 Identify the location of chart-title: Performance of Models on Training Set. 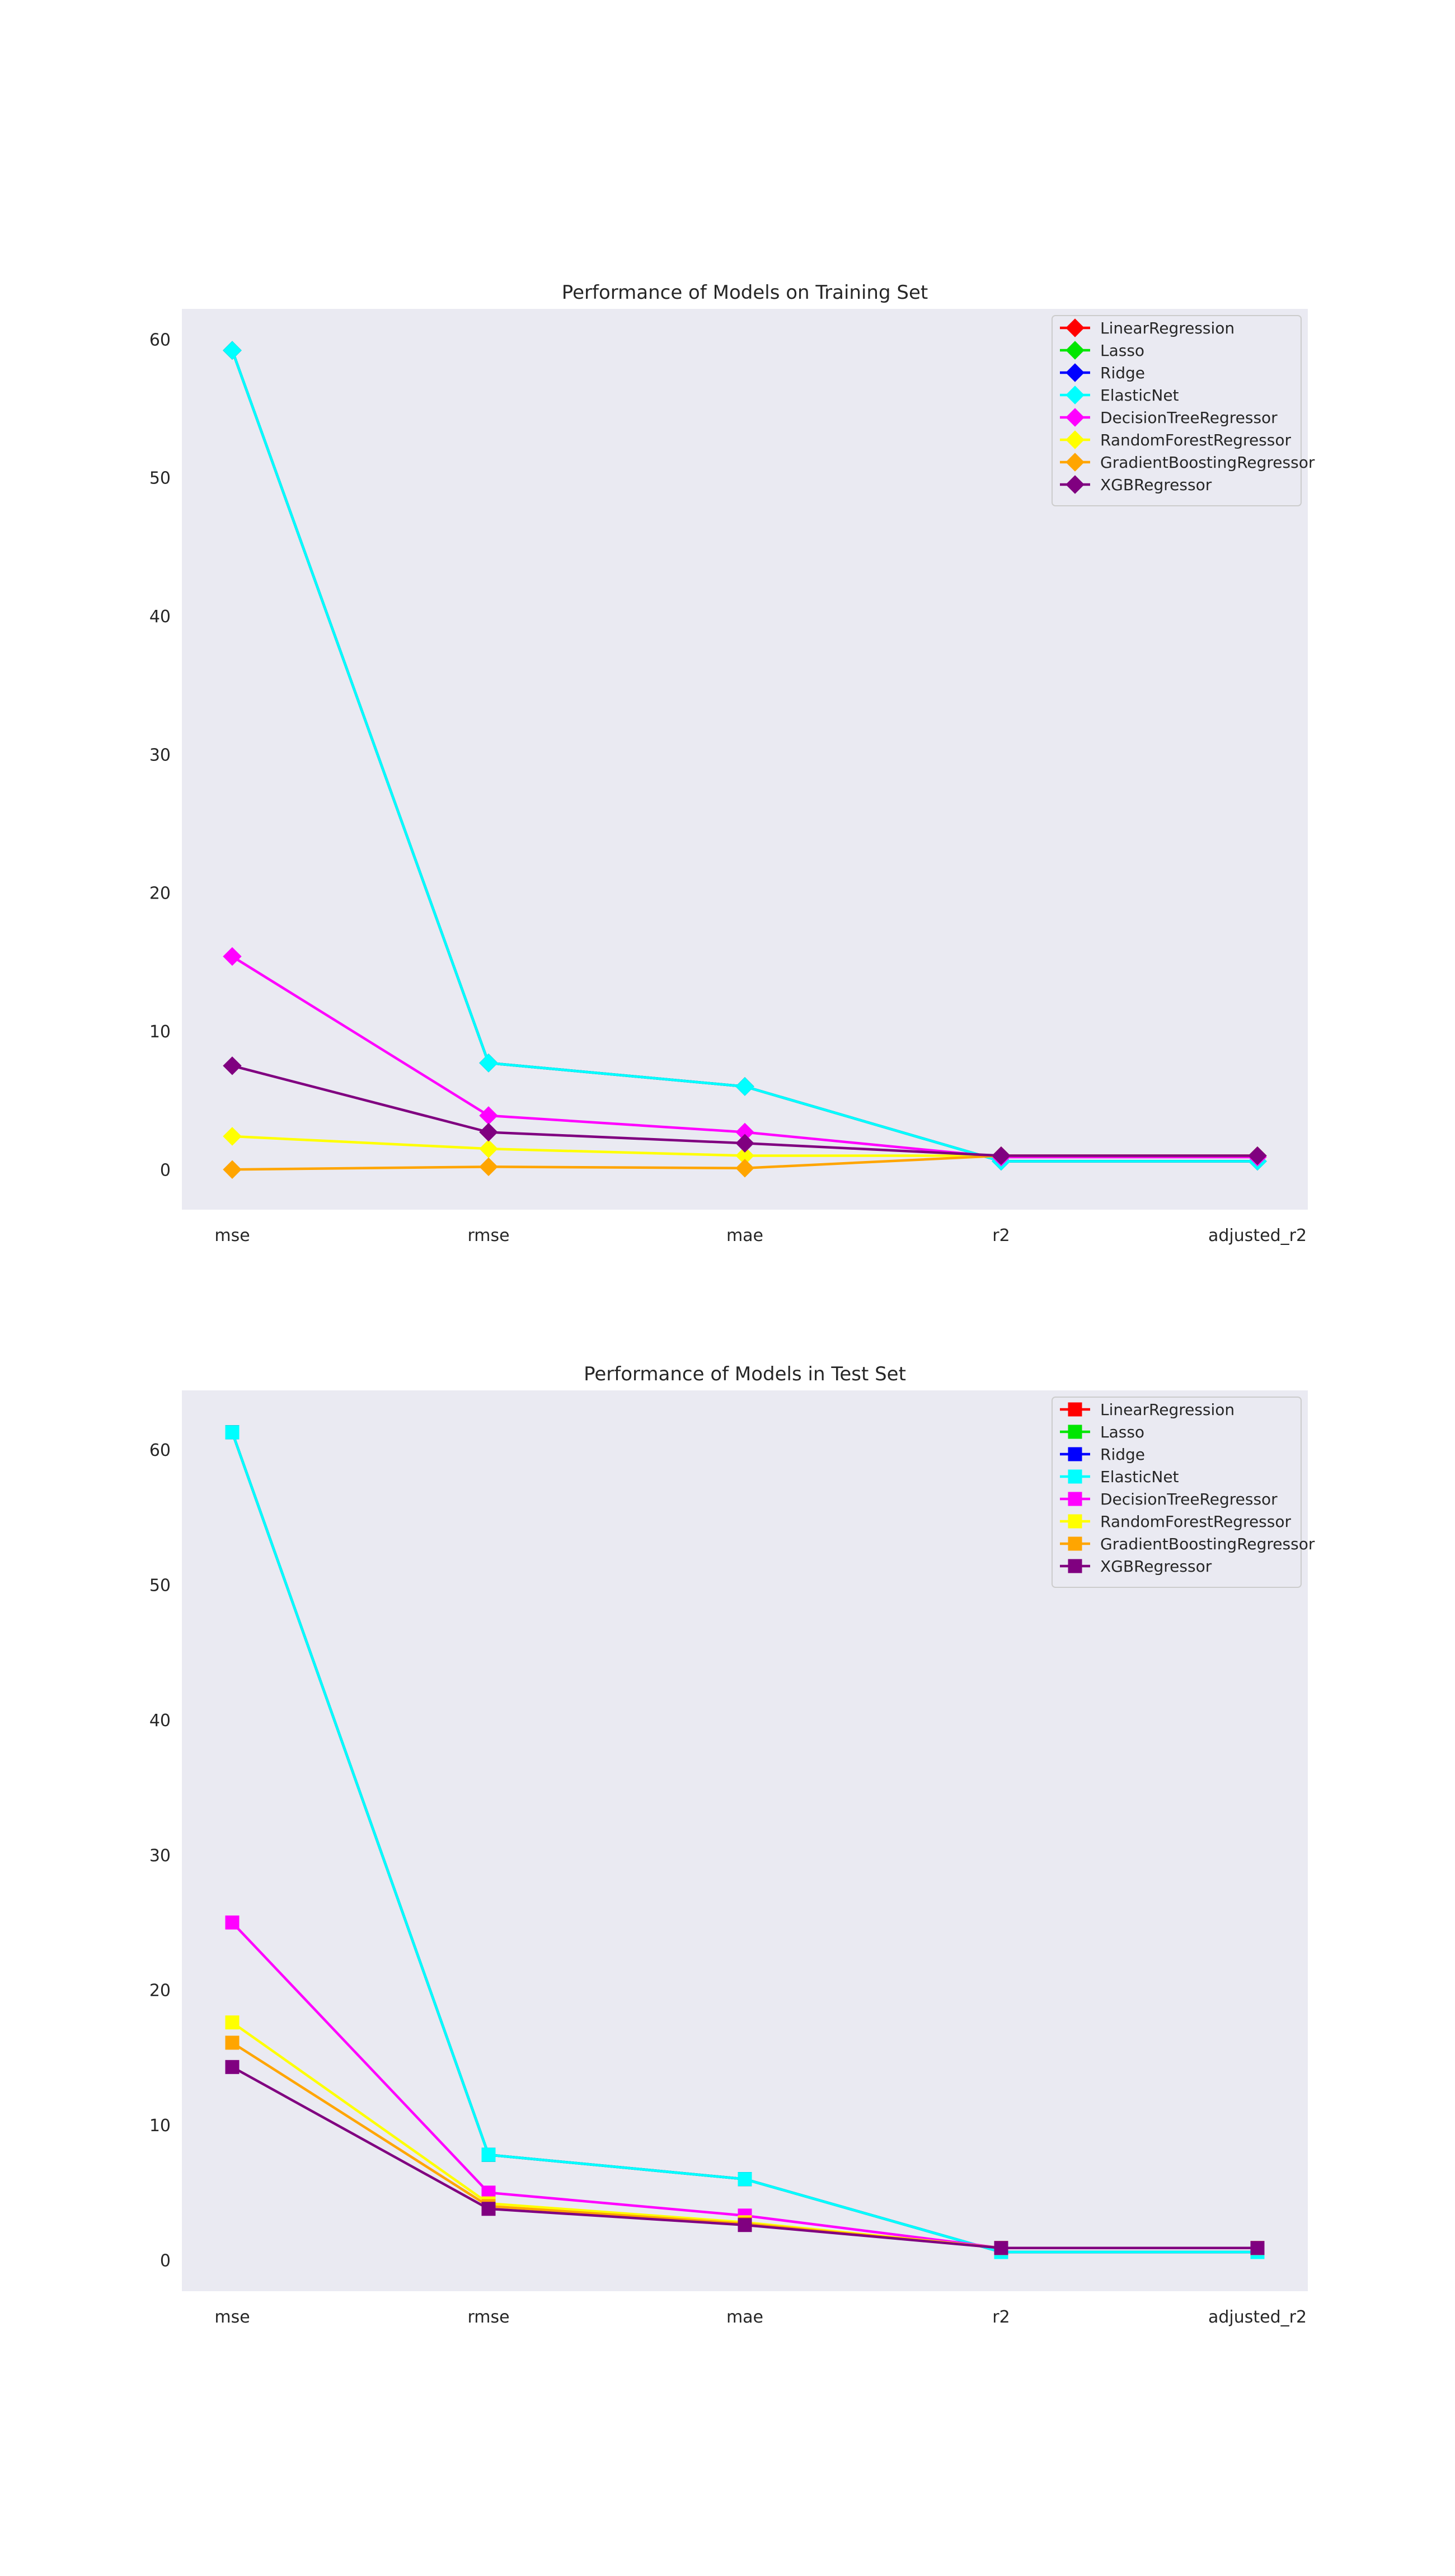
(745, 292).